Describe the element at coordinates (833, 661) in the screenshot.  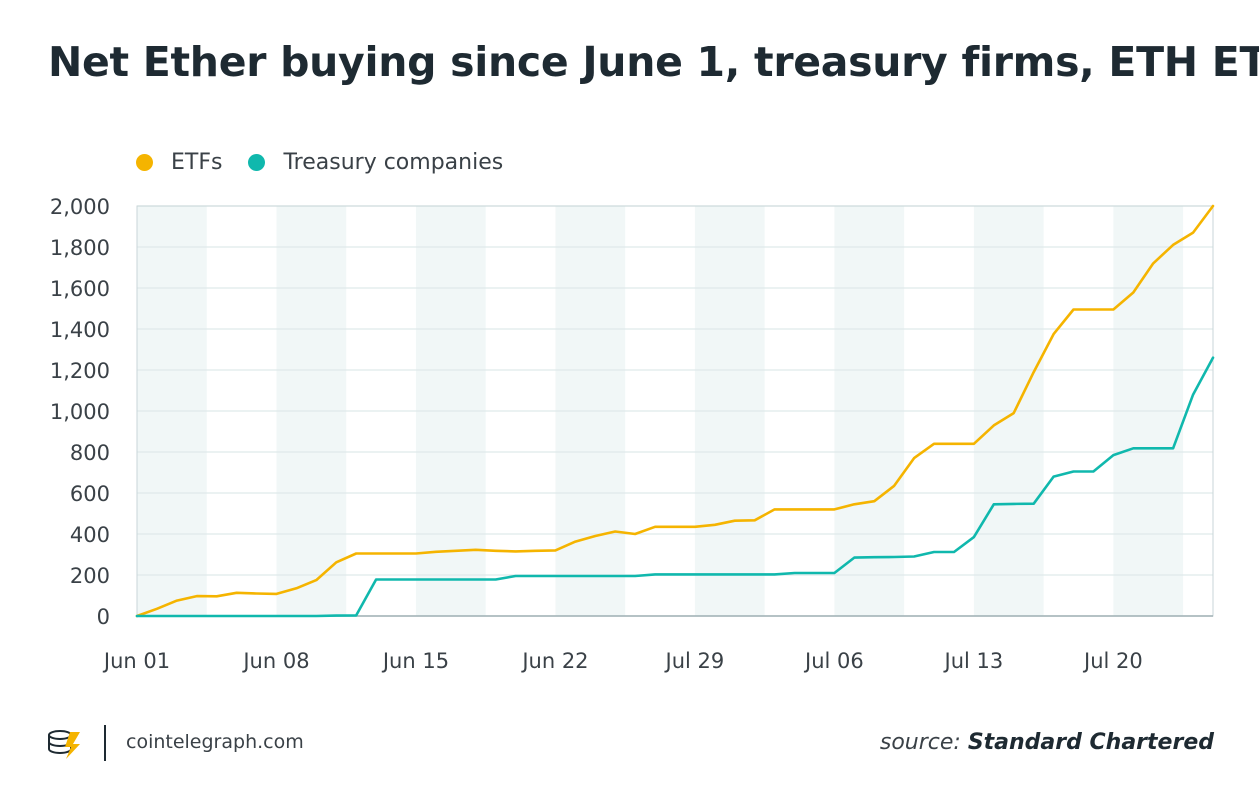
I see `x-tick-label-5: Jul 06` at that location.